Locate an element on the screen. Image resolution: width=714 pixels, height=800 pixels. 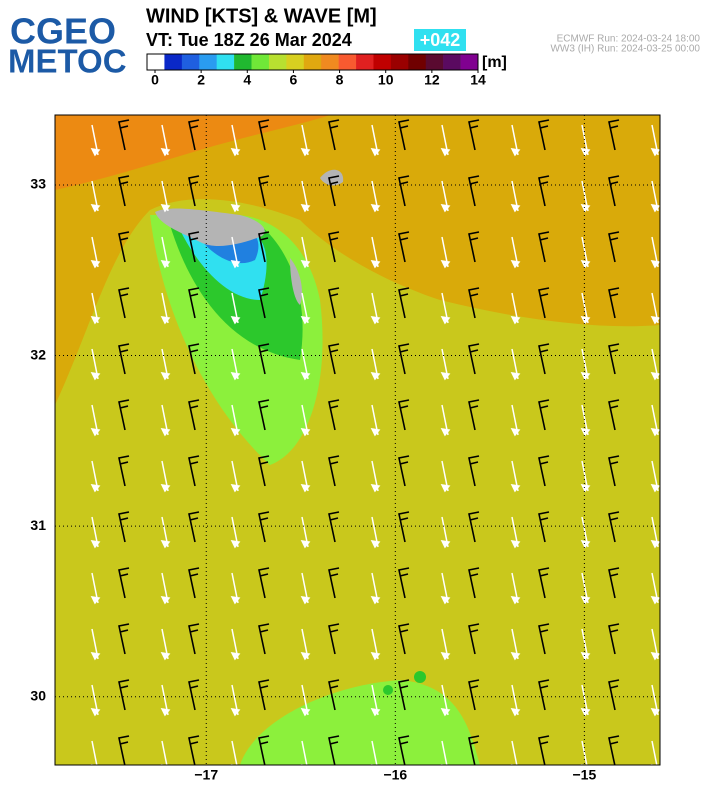
title: WIND [KTS] & WAVE [M] is located at coordinates (261, 16).